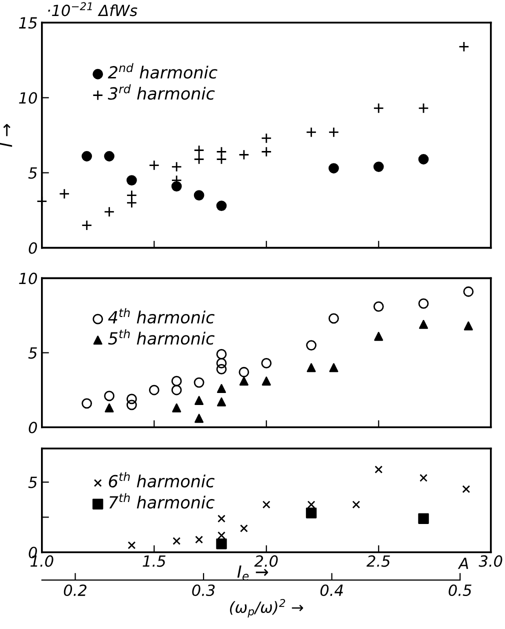 This screenshot has height=629, width=505. Describe the element at coordinates (163, 71) in the screenshot. I see `legend-label: 2$^{nd}$ harmonic` at that location.